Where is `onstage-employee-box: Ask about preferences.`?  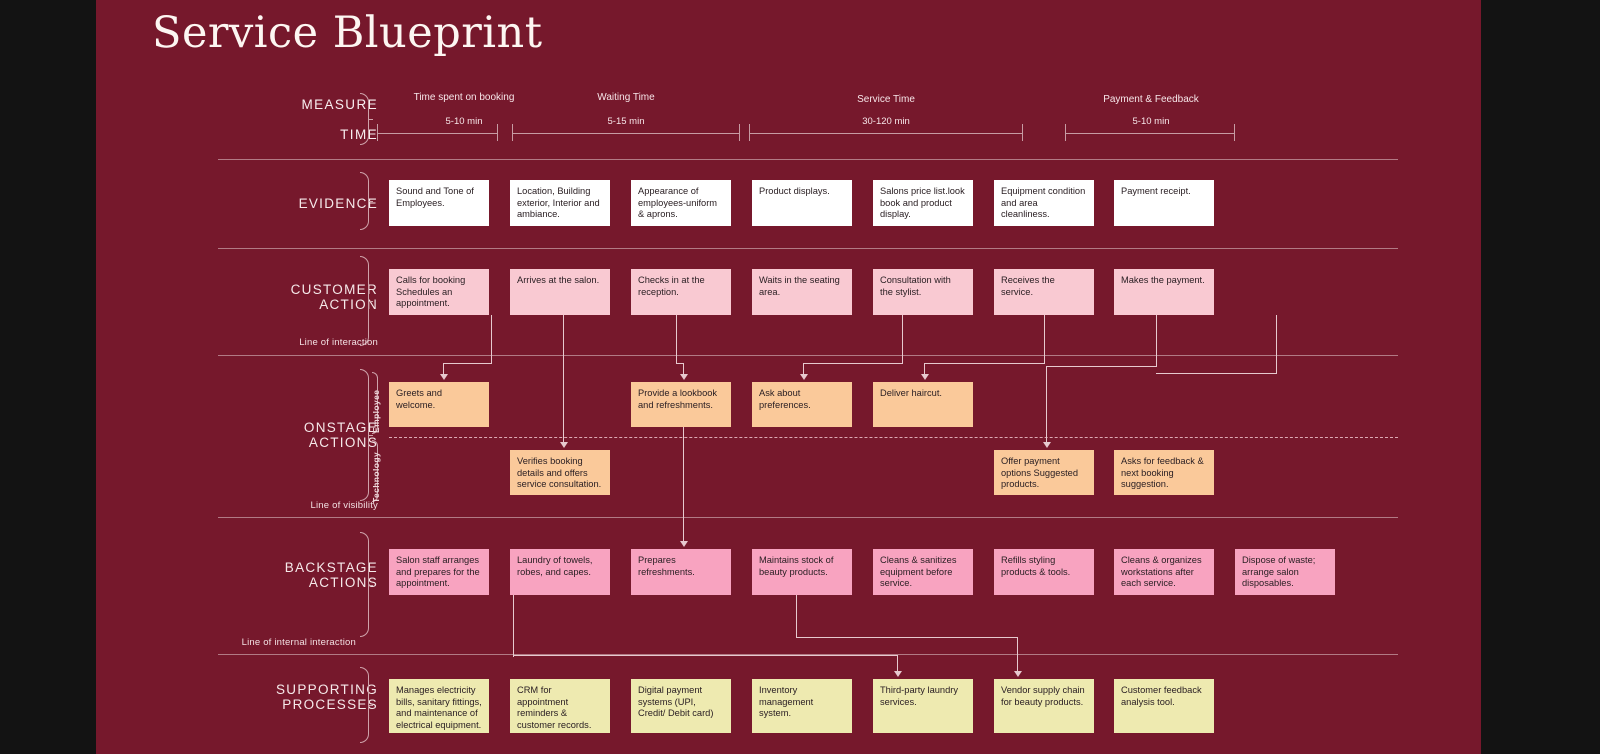
onstage-employee-box: Ask about preferences. is located at coordinates (802, 404).